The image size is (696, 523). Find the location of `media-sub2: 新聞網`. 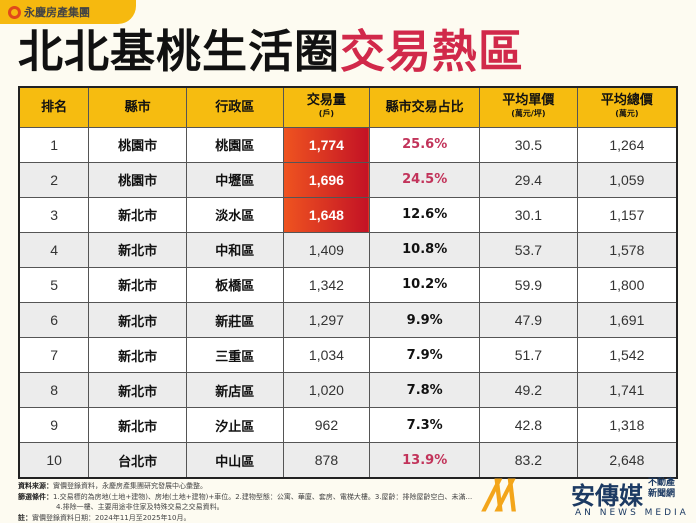

media-sub2: 新聞網 is located at coordinates (662, 494).